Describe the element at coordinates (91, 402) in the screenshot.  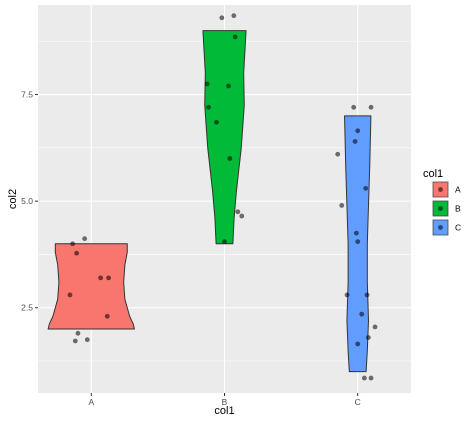
I see `x-tick-label: A` at that location.